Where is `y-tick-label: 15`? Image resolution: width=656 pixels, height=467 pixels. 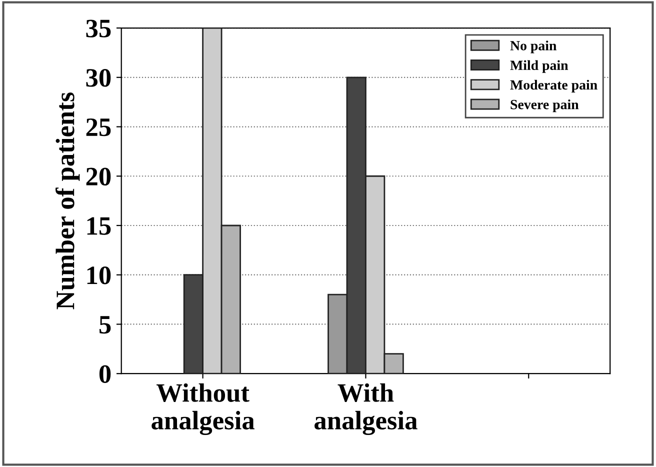 y-tick-label: 15 is located at coordinates (99, 226).